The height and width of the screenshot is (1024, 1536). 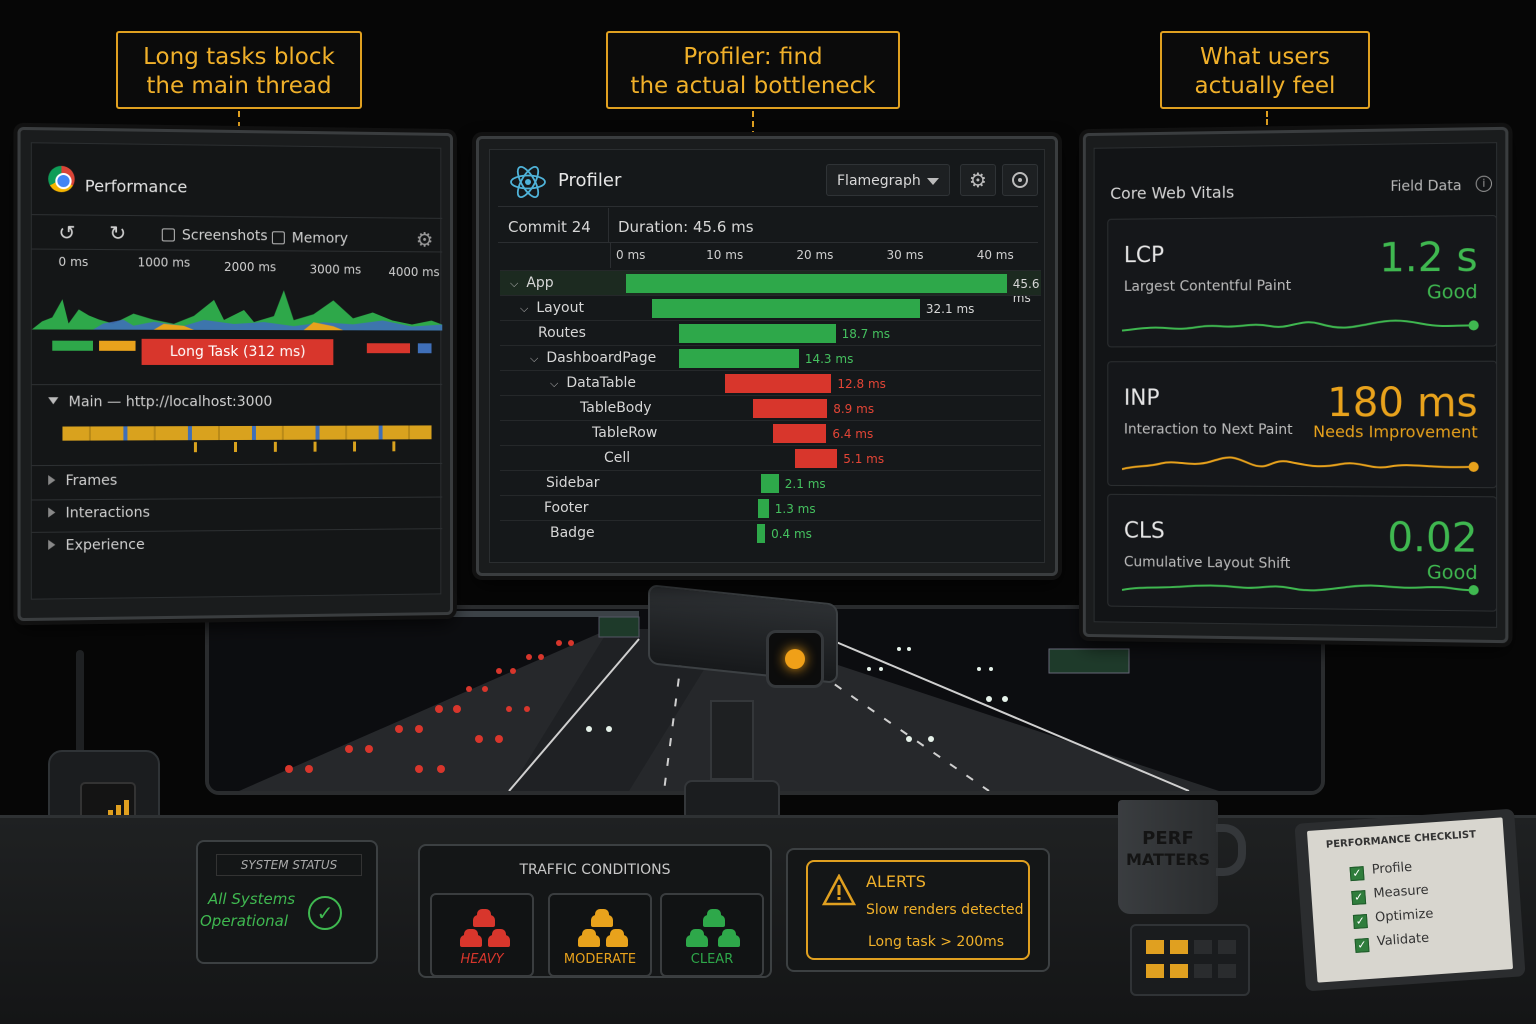 I want to click on profiler-row: ⌵ App 45.6 ms, so click(x=770, y=287).